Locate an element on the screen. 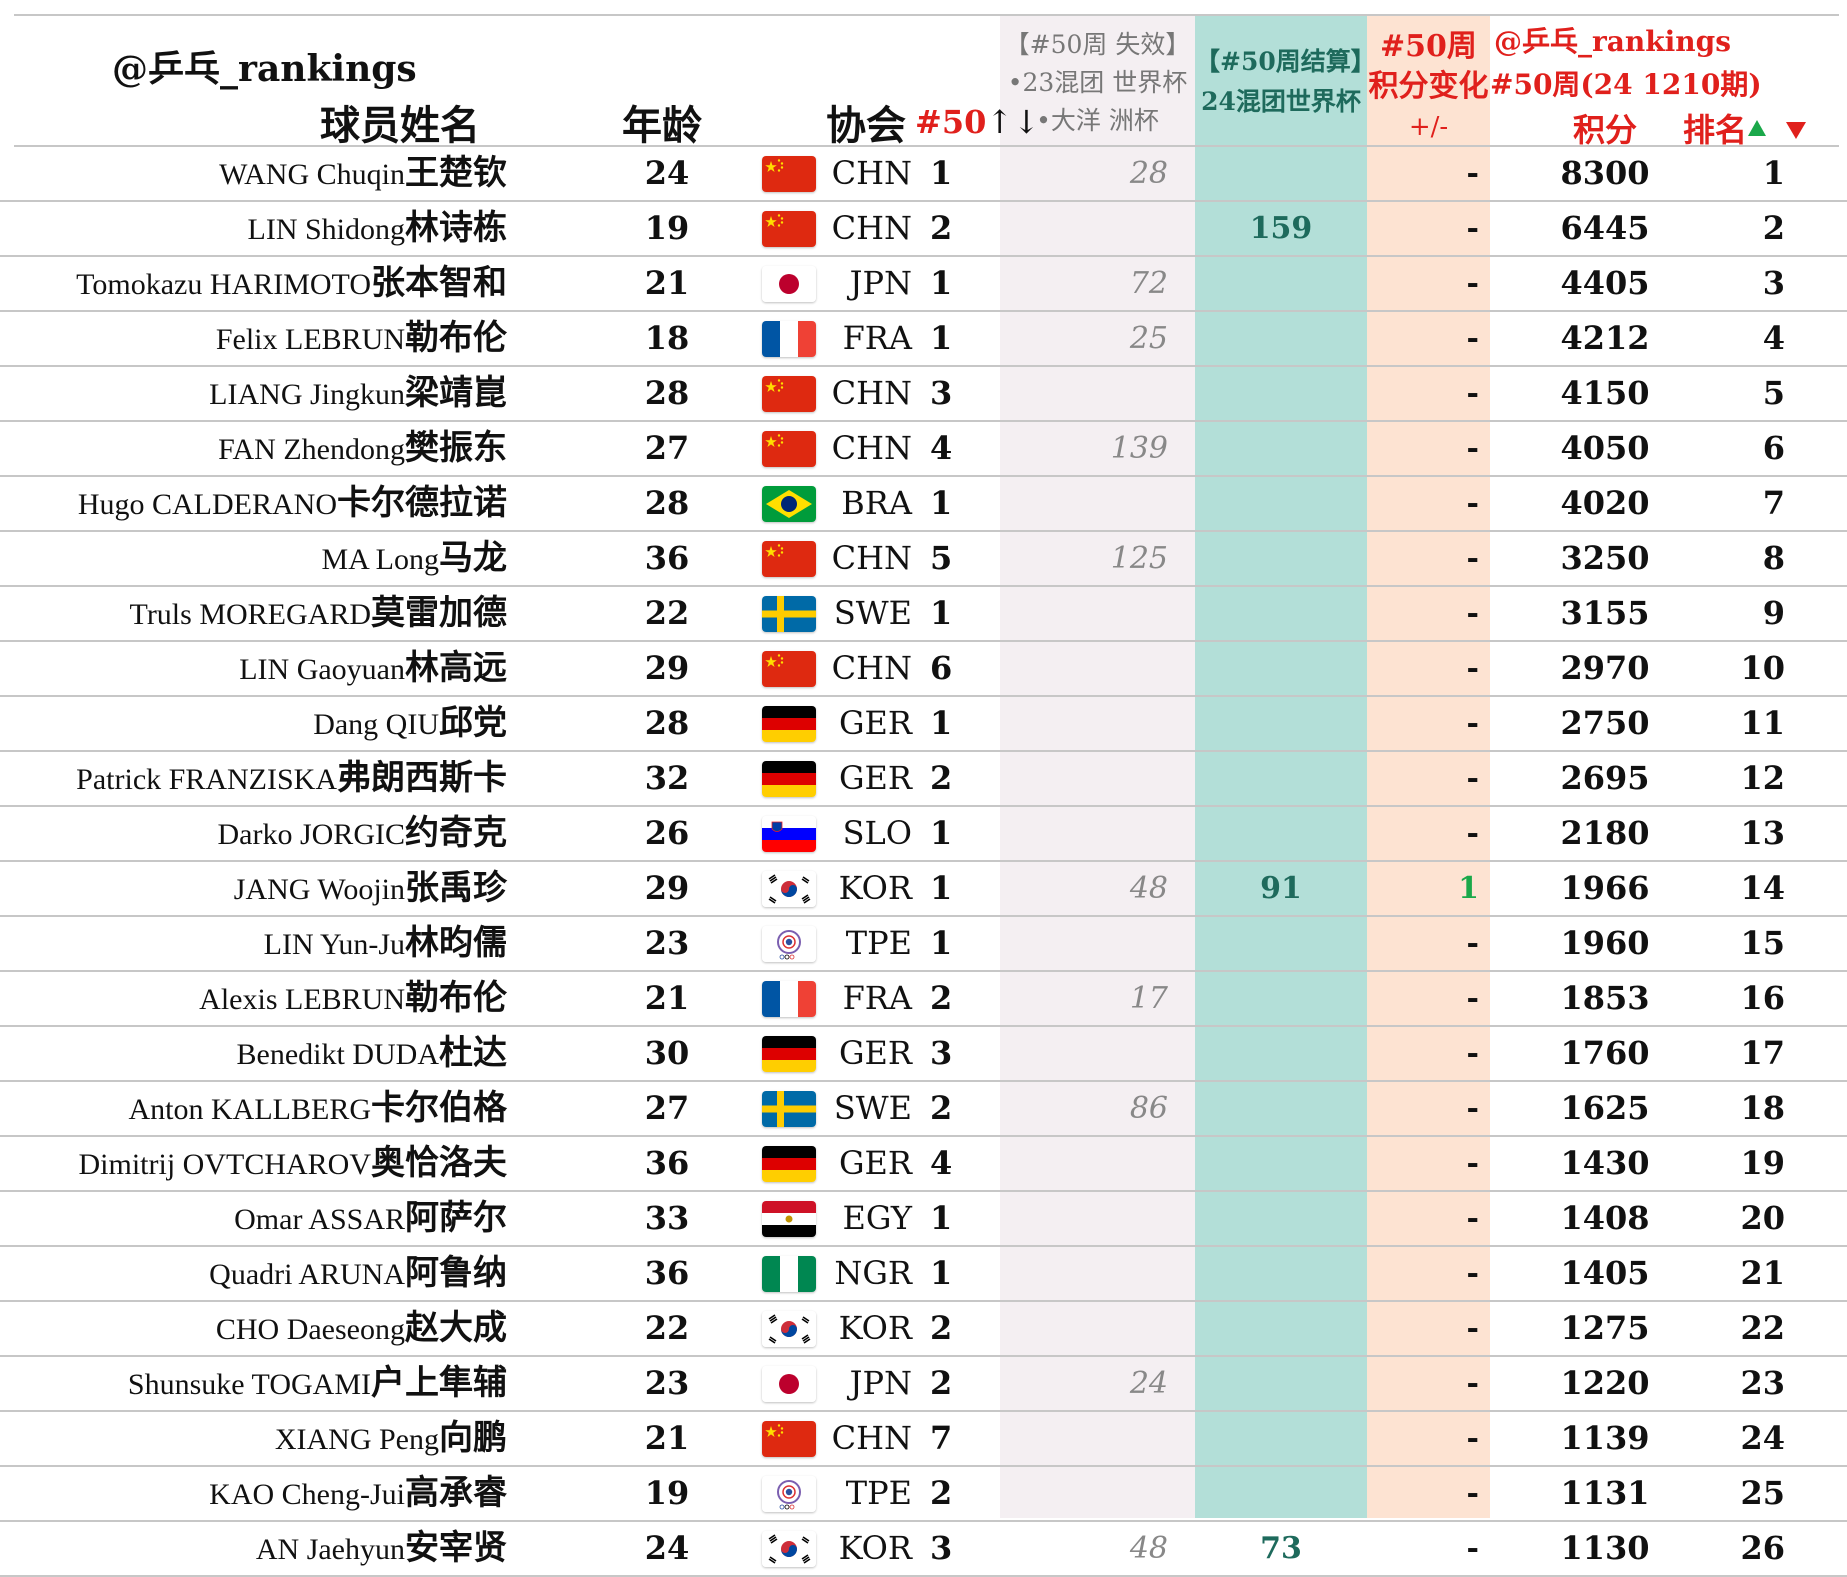  table-row: LIN Yun-Ju林昀儒 23 TPE 1 - 1960 15 is located at coordinates (923, 944).